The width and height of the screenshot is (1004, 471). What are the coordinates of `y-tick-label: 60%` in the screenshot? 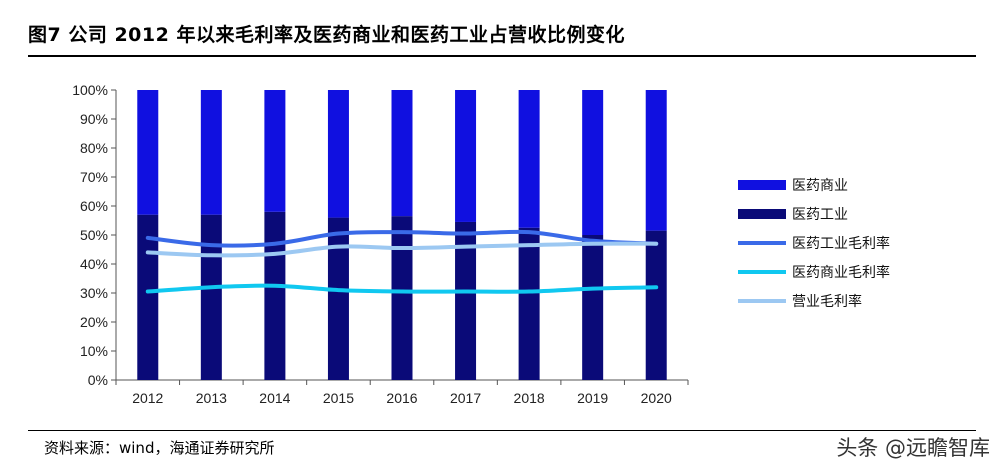 It's located at (94, 206).